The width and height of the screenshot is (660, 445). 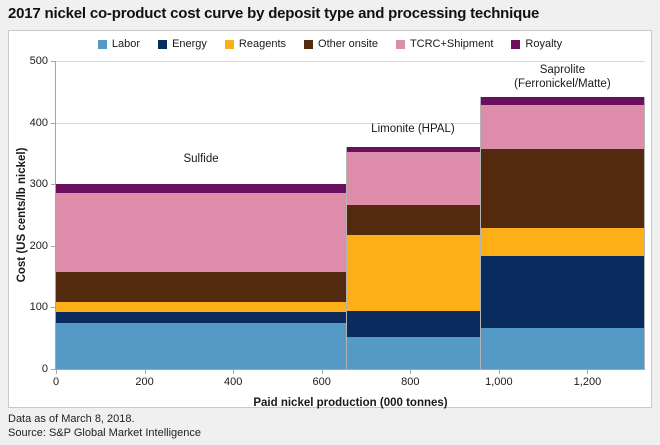 What do you see at coordinates (350, 403) in the screenshot?
I see `x-axis-title: Paid nickel production (000 tonnes)` at bounding box center [350, 403].